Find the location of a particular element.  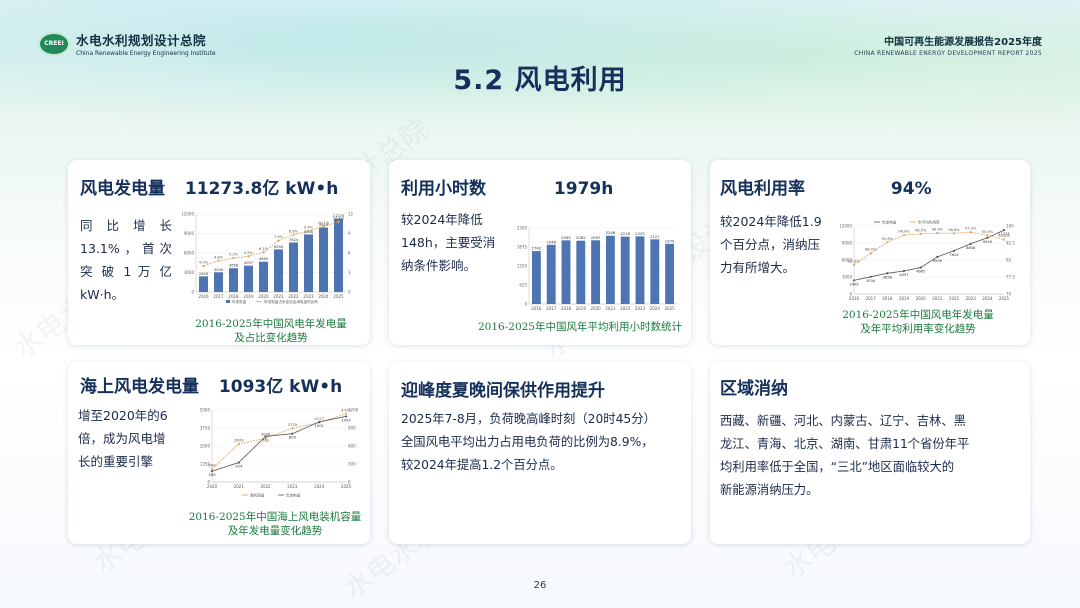

data-label: 3046 is located at coordinates (266, 434).